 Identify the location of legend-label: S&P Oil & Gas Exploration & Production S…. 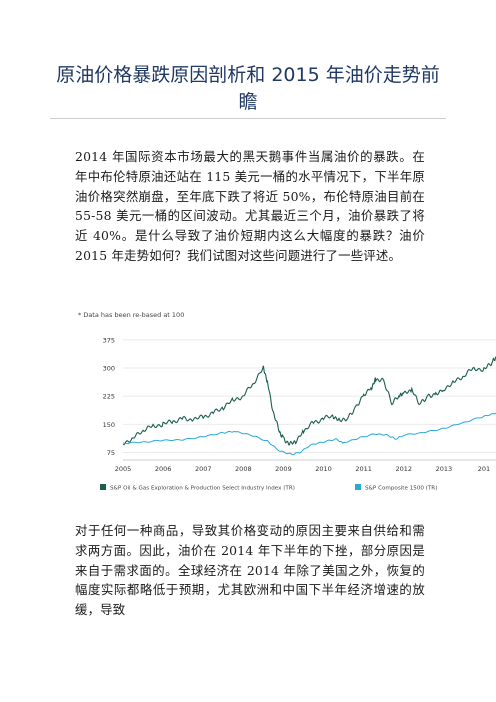
(202, 489).